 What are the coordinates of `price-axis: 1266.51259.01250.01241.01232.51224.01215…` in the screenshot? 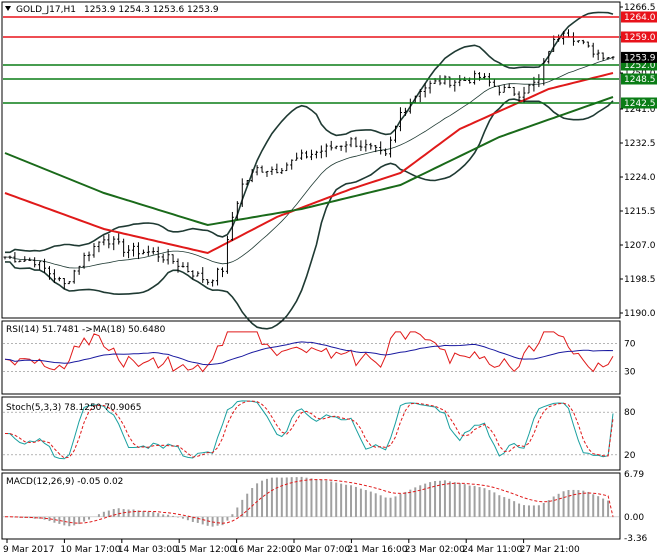 It's located at (638, 161).